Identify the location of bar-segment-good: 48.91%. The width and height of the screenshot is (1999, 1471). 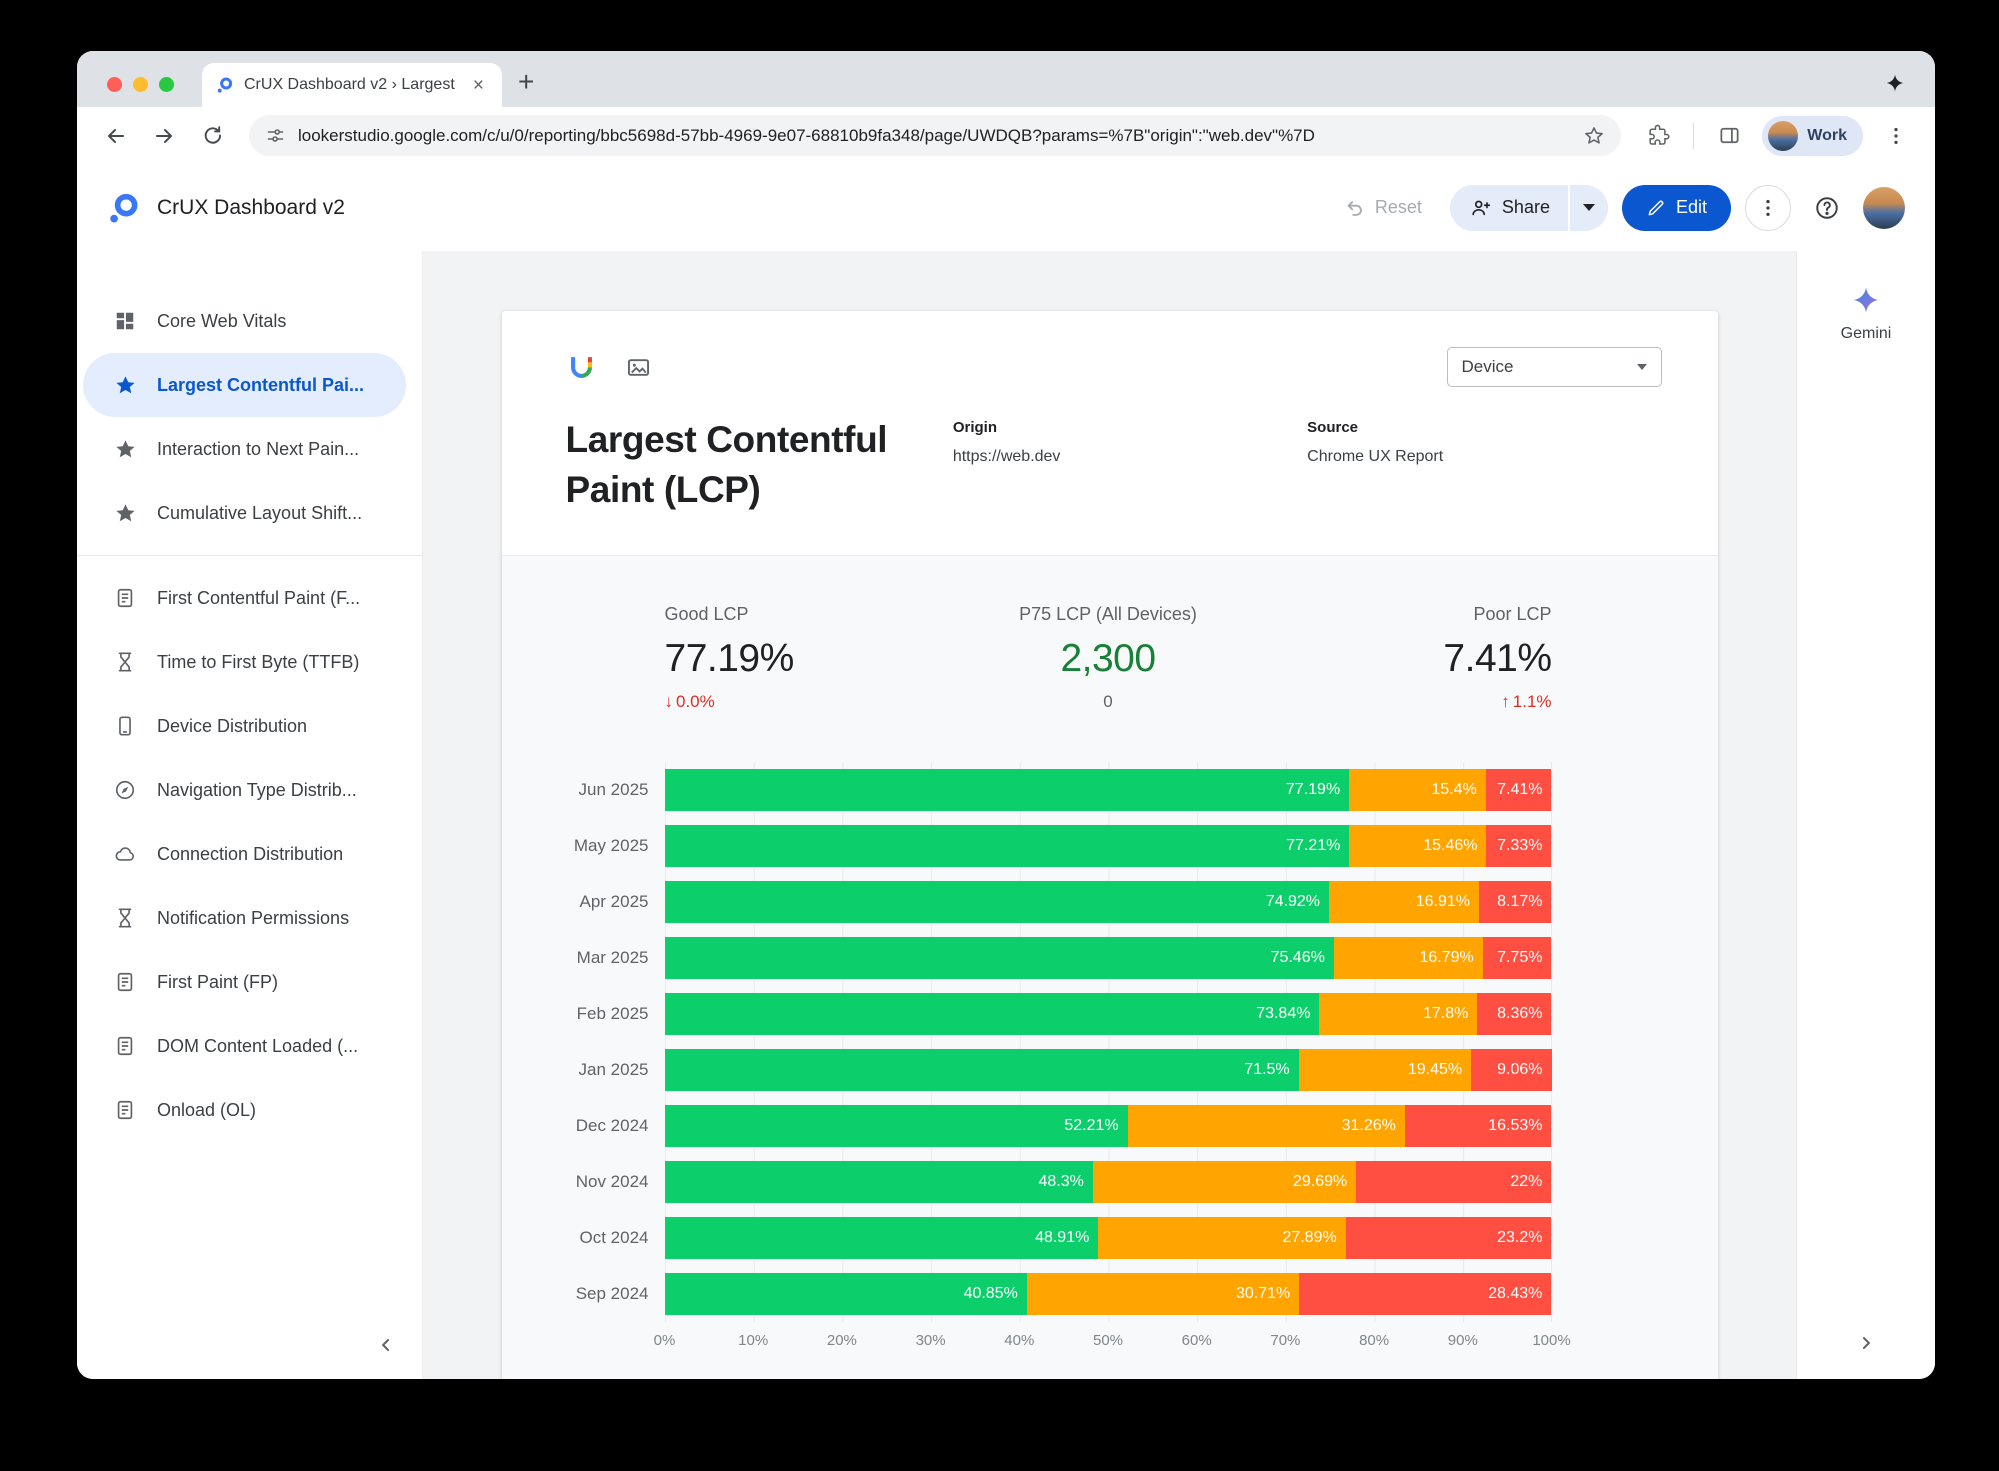
(881, 1237).